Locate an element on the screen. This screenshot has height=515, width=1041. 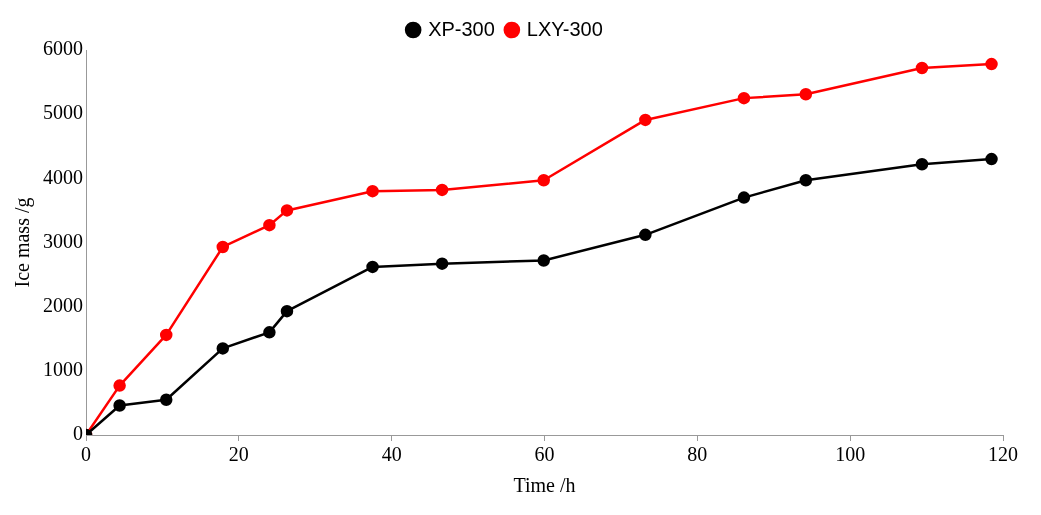
y-tick-label: 5000 is located at coordinates (63, 112).